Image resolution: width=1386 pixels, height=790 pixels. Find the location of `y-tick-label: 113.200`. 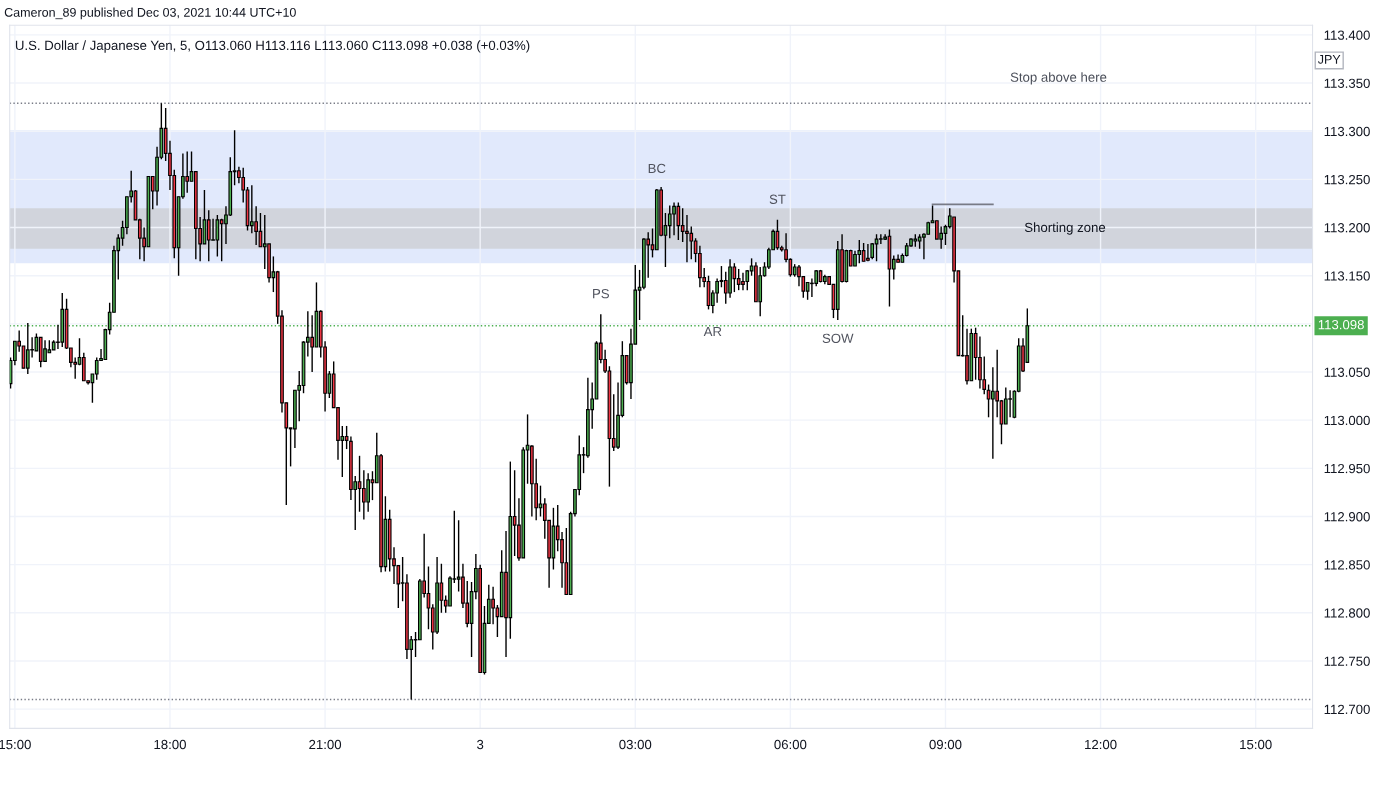

y-tick-label: 113.200 is located at coordinates (1347, 228).